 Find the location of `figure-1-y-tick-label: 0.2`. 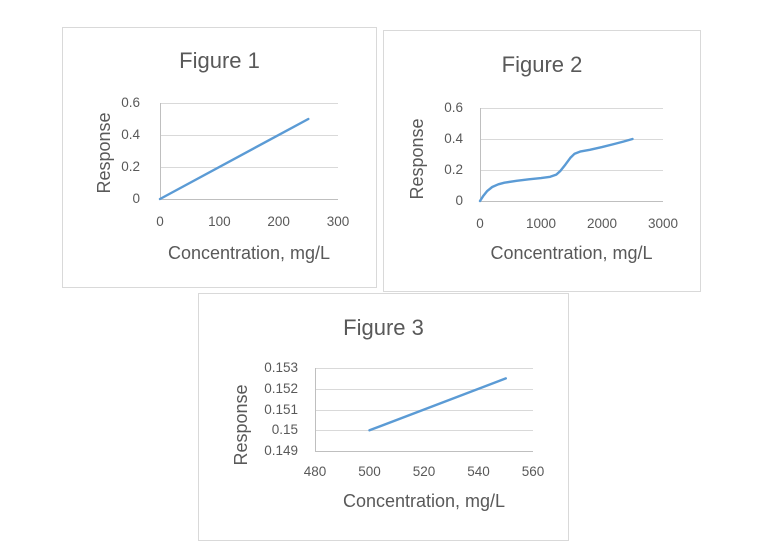

figure-1-y-tick-label: 0.2 is located at coordinates (130, 166).